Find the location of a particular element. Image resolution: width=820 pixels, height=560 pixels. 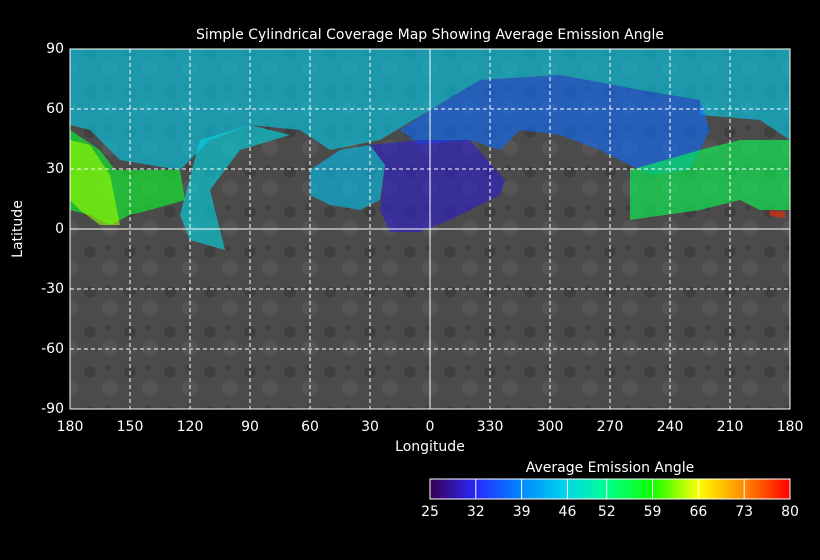

y-tick-label: -60 is located at coordinates (52, 349).